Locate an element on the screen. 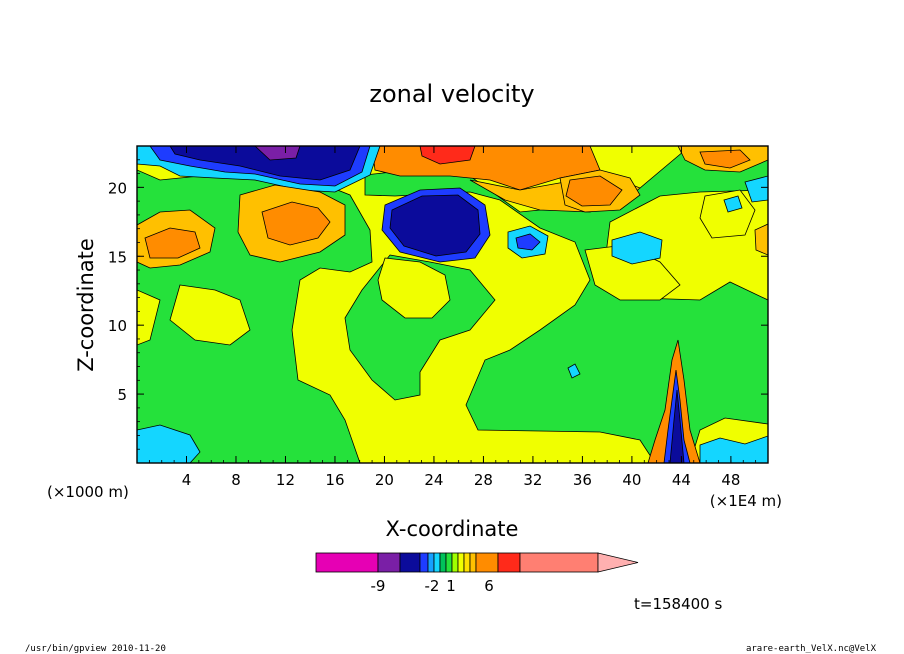  x-tick-label: 4 is located at coordinates (187, 480).